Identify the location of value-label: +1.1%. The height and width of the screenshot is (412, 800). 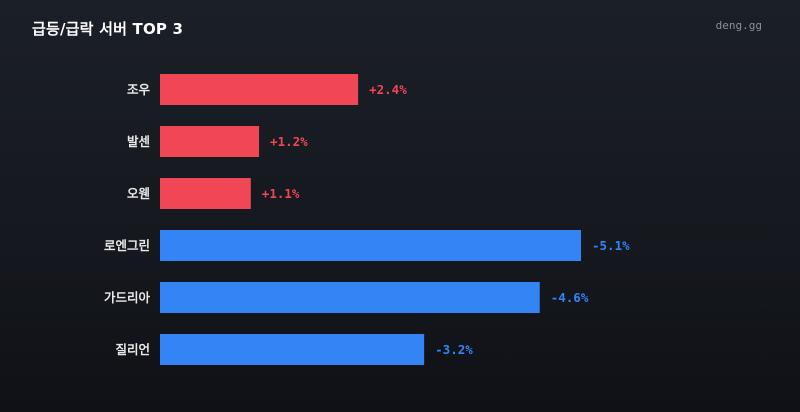
(281, 193).